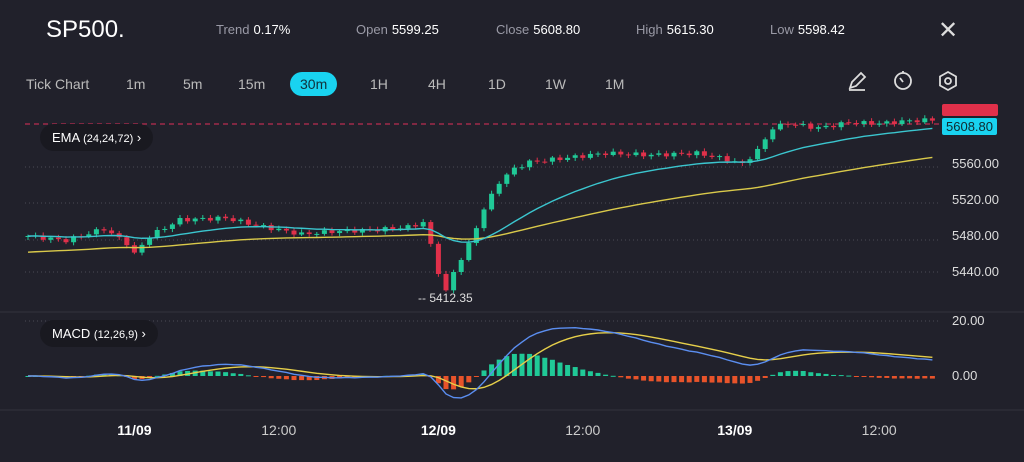  I want to click on timeframe-5m: 5m, so click(193, 84).